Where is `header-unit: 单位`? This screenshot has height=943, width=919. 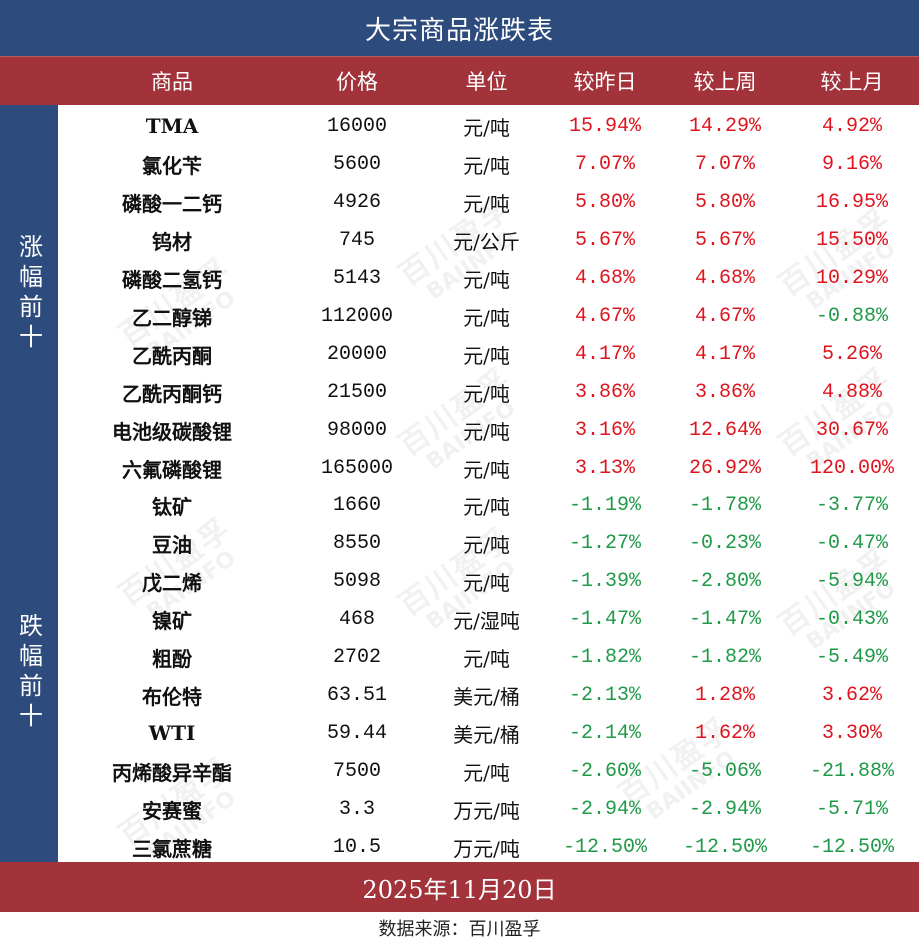 header-unit: 单位 is located at coordinates (486, 82).